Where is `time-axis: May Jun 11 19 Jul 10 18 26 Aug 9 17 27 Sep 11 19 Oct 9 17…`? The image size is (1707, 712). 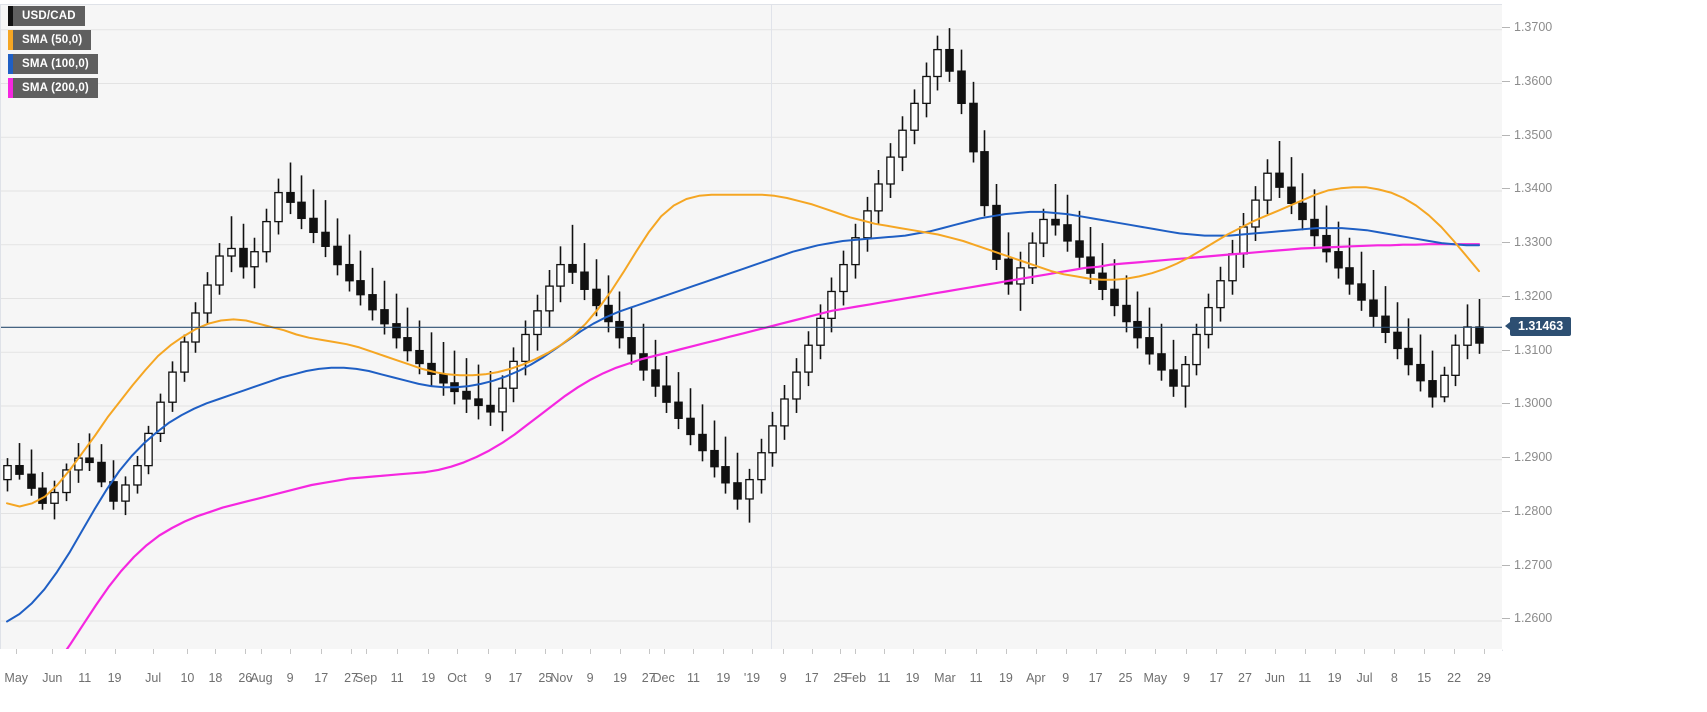 time-axis: May Jun 11 19 Jul 10 18 26 Aug 9 17 27 Sep 11 19 Oct 9 17… is located at coordinates (751, 680).